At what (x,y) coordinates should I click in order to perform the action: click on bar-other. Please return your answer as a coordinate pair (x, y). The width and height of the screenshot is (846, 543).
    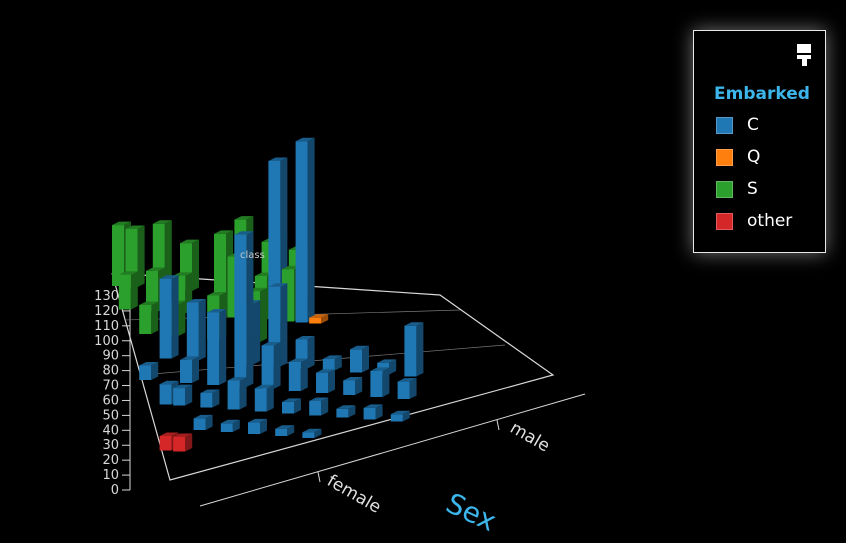
    Looking at the image, I should click on (183, 442).